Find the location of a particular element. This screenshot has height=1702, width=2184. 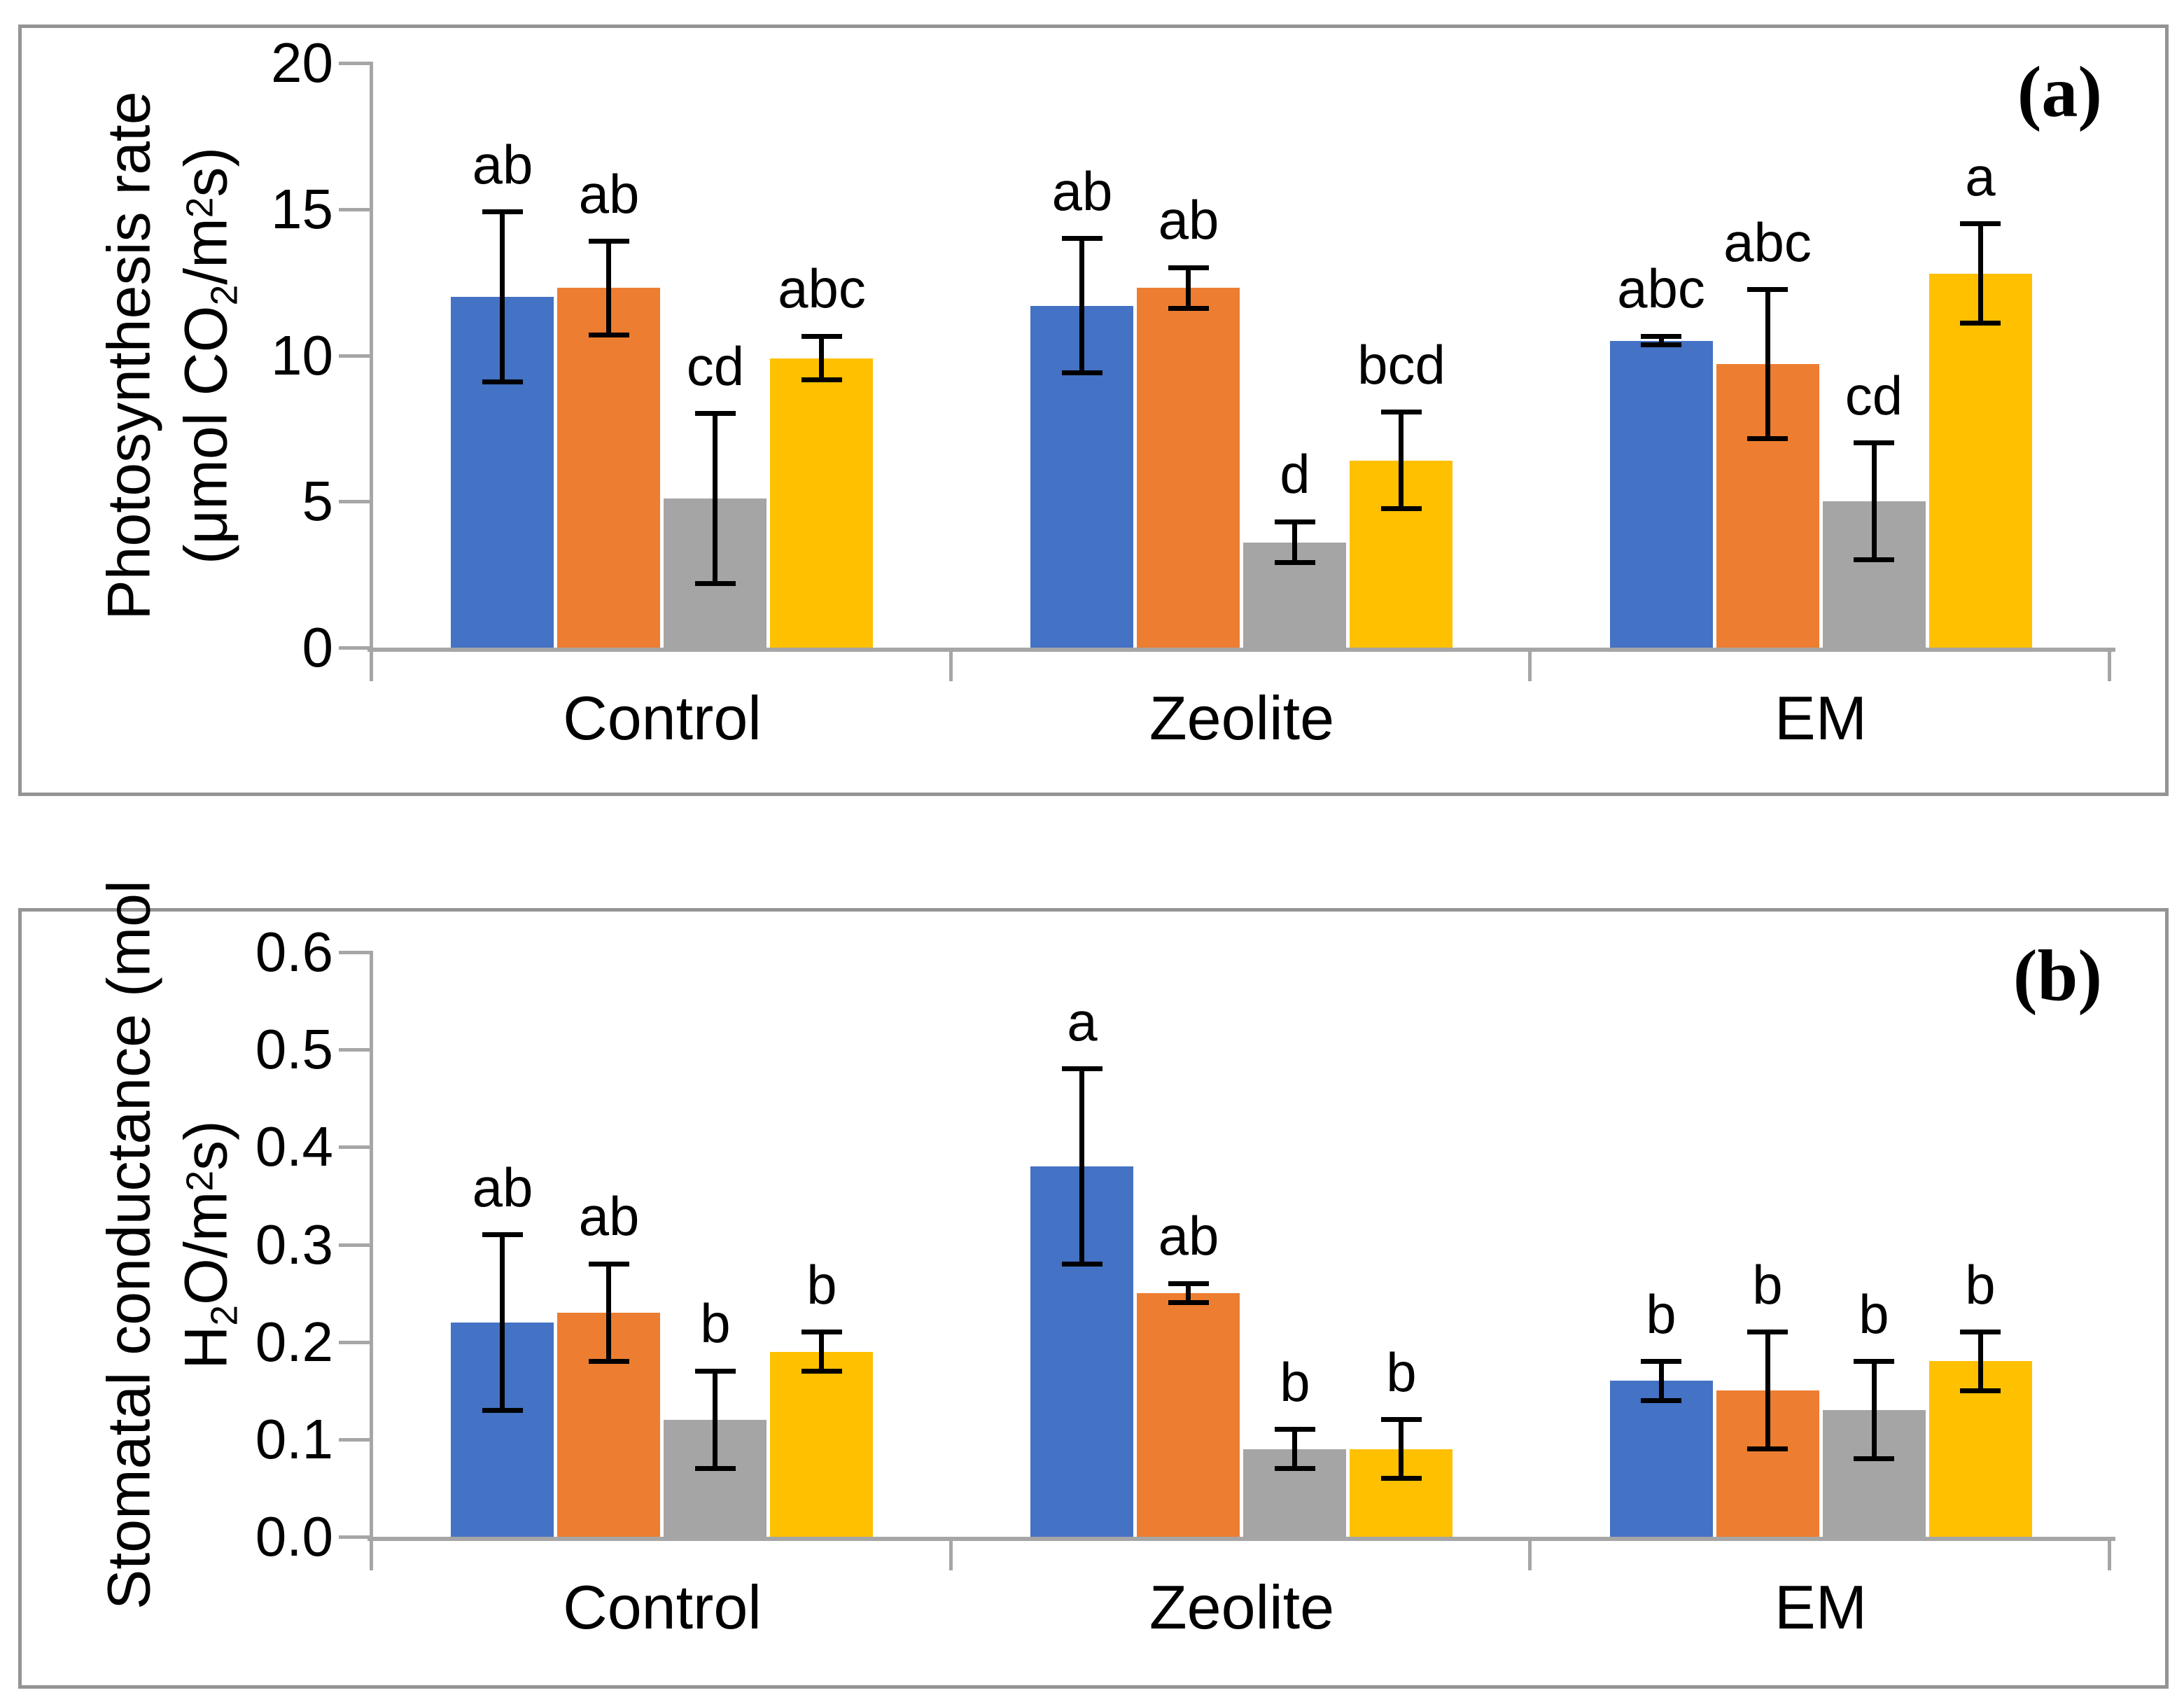

y-tick-label: 0.4 is located at coordinates (294, 1146).